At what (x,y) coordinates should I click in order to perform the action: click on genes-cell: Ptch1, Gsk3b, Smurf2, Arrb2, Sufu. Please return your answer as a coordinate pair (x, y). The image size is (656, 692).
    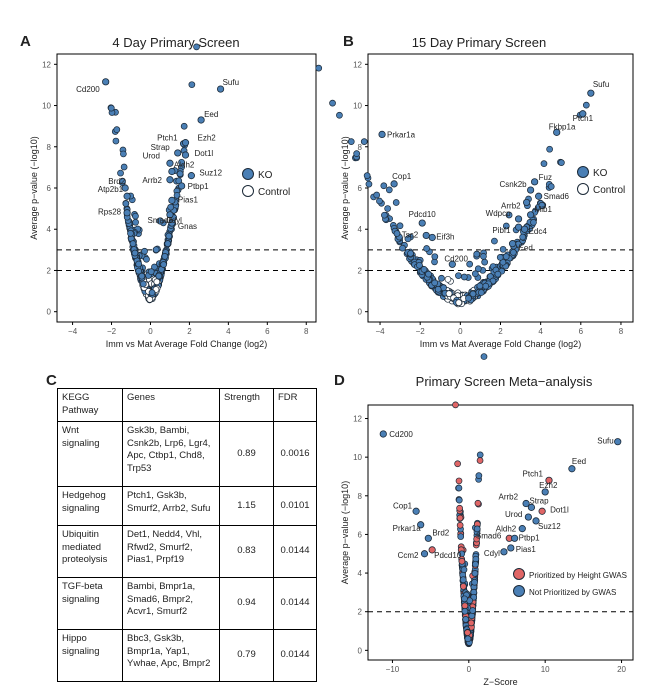
    Looking at the image, I should click on (171, 506).